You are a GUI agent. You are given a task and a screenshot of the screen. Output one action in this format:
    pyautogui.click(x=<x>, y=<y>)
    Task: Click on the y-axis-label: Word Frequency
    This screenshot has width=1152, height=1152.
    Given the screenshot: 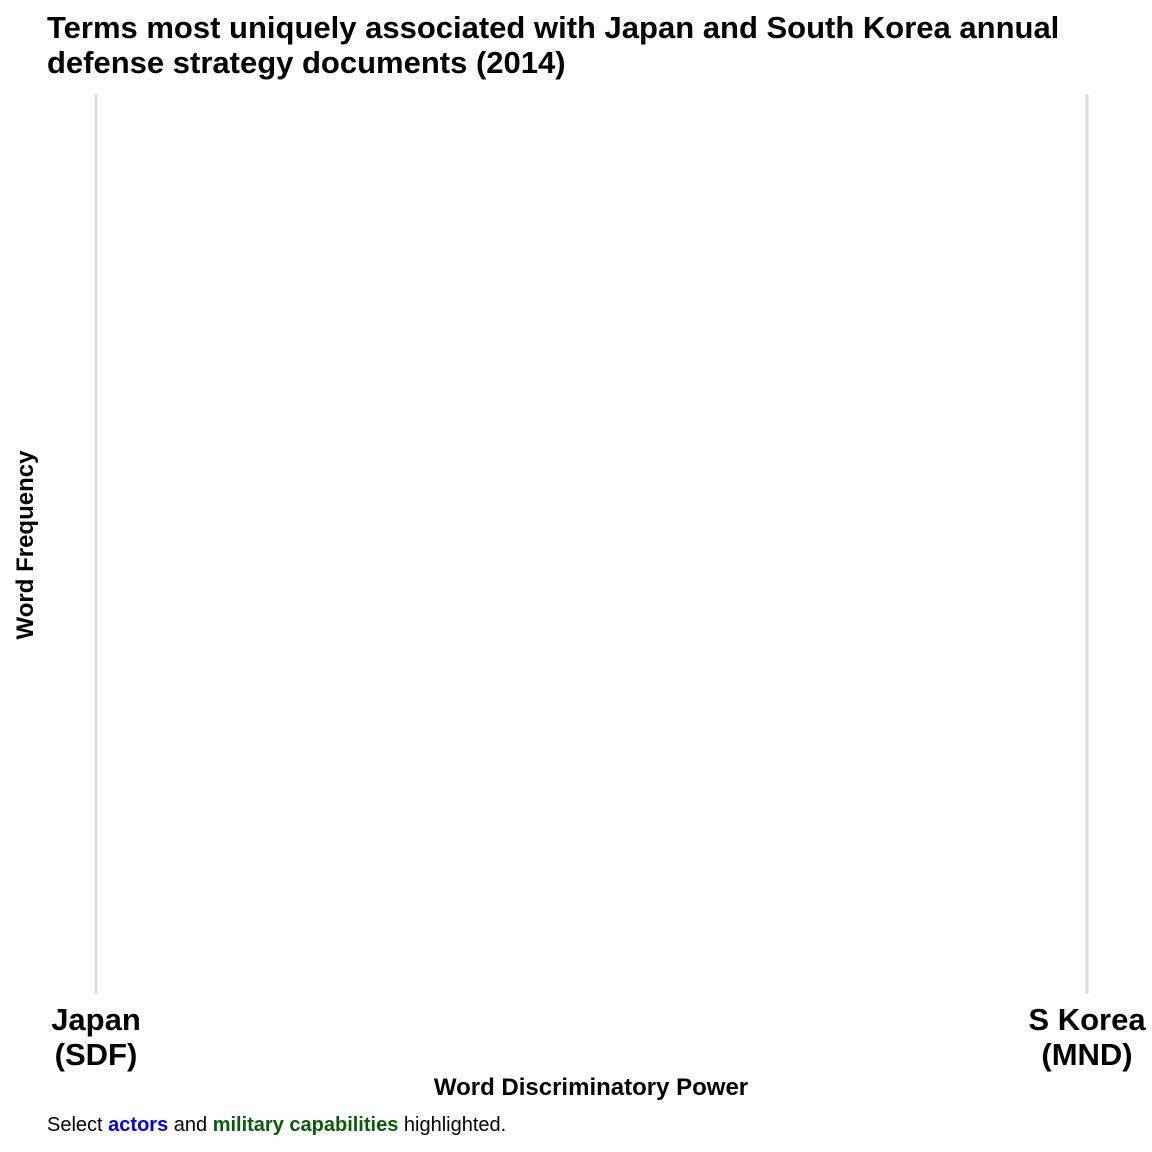 What is the action you would take?
    pyautogui.click(x=25, y=545)
    